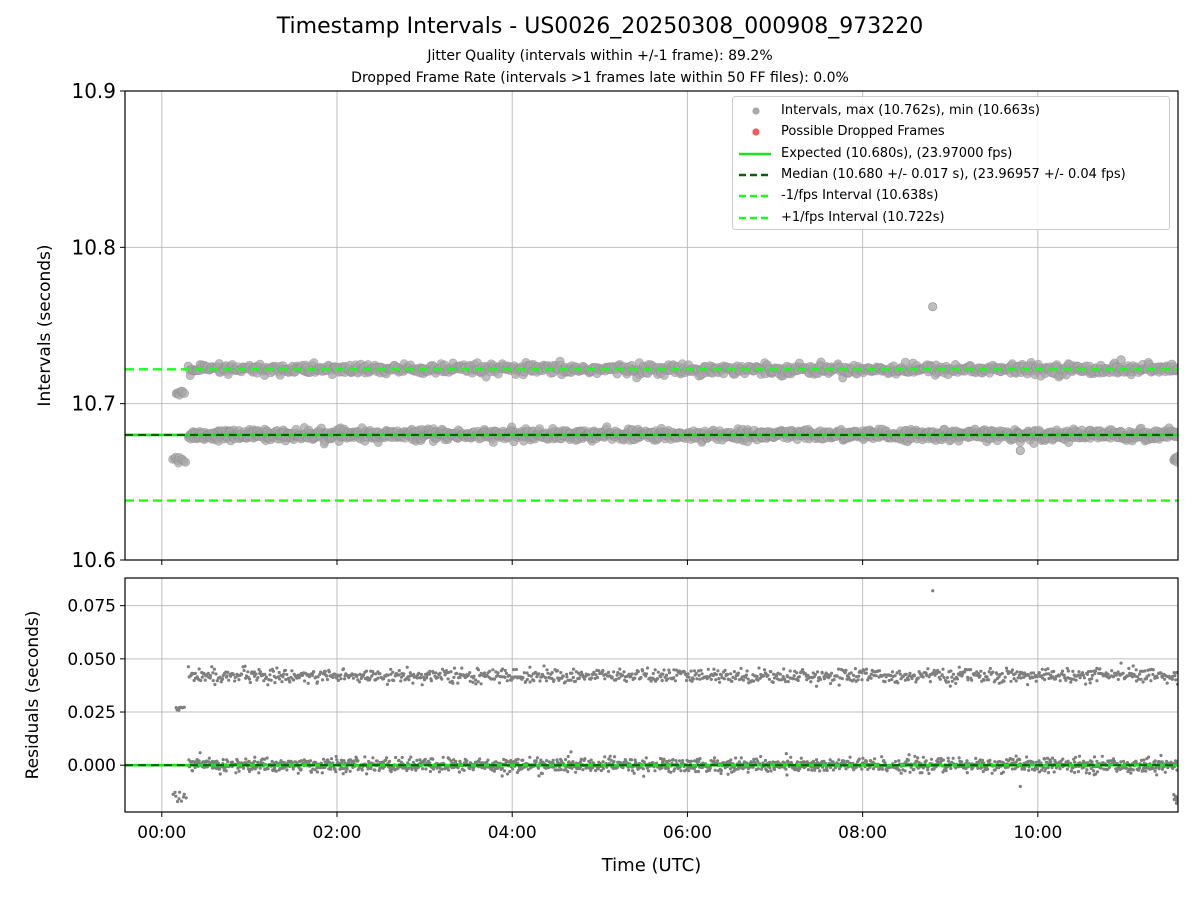 The image size is (1200, 900). What do you see at coordinates (933, 307) in the screenshot?
I see `outlier-point` at bounding box center [933, 307].